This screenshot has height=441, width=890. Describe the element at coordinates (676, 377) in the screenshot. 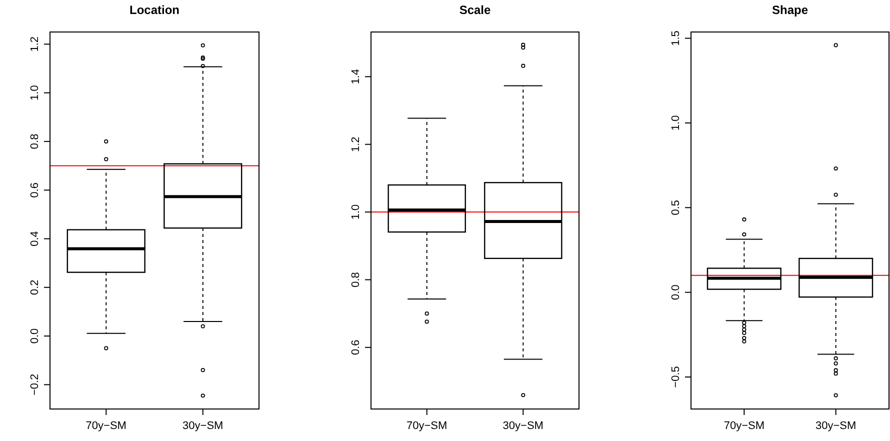

I see `y-tick-label: −0.5` at that location.